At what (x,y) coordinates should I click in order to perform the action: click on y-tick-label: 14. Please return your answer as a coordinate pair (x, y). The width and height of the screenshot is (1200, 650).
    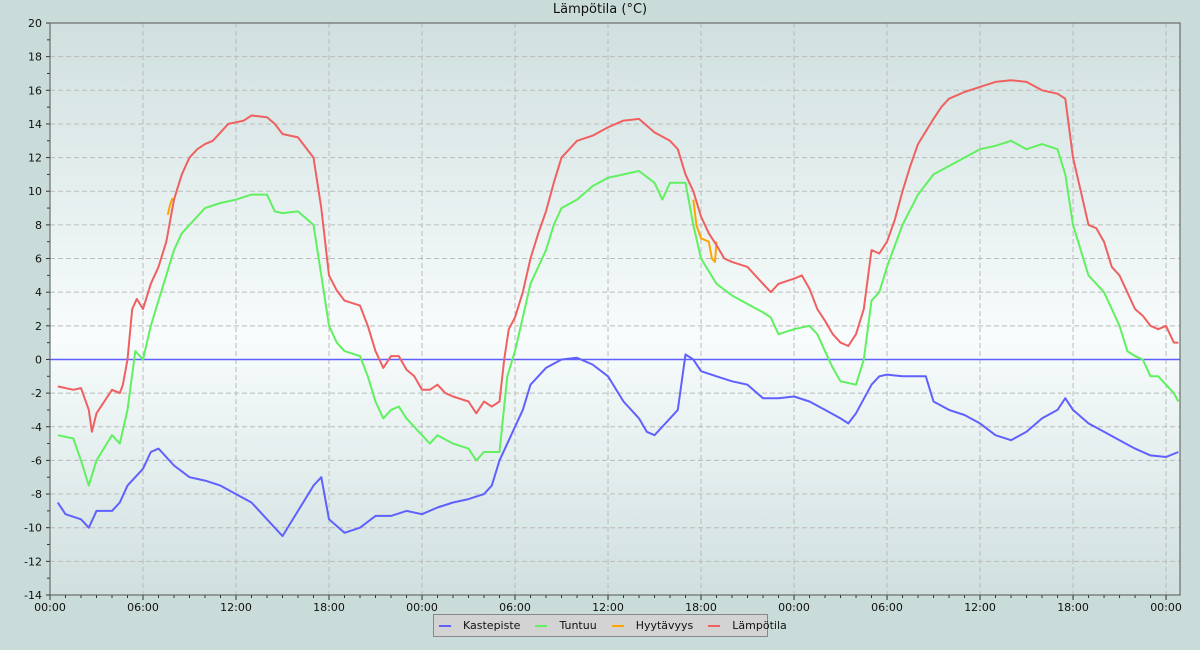
    Looking at the image, I should click on (35, 124).